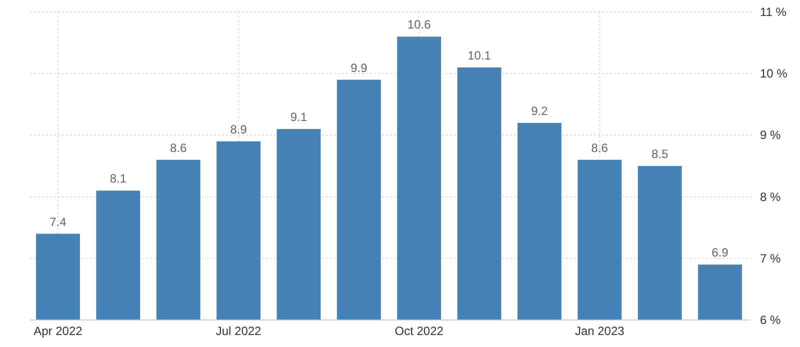 The height and width of the screenshot is (347, 800). I want to click on y-tick-label: 8 %, so click(771, 197).